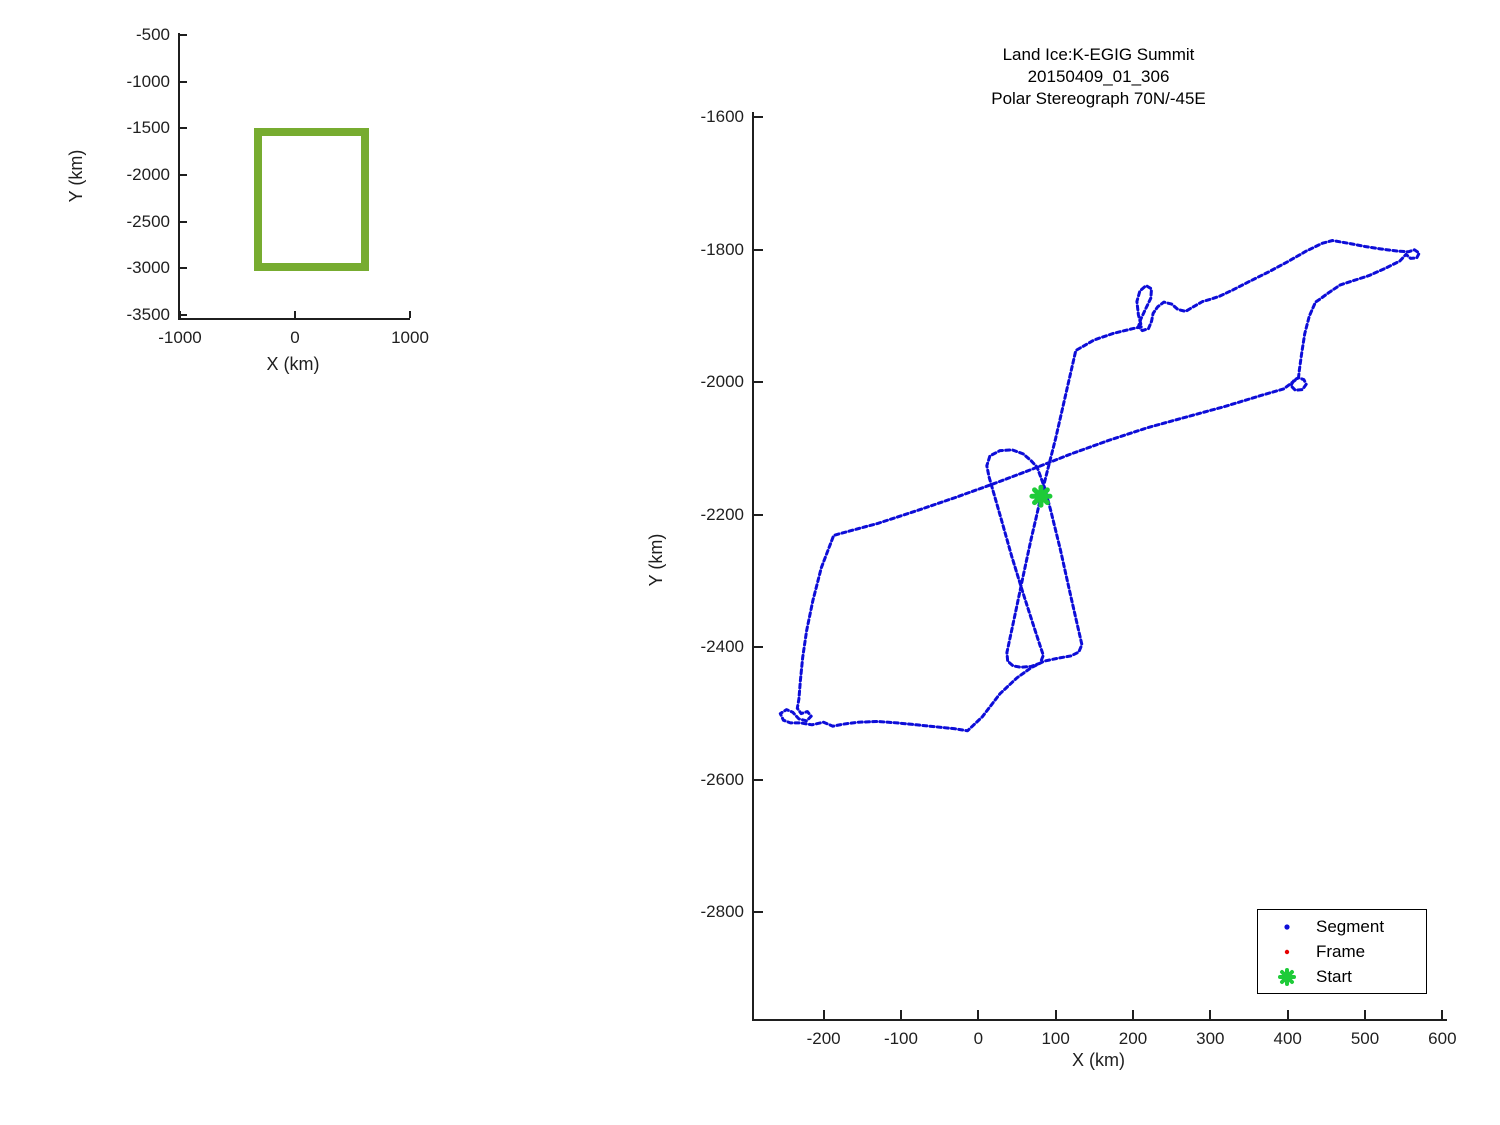  I want to click on plot-title-line-1: Land Ice:K-EGIG Summit, so click(1098, 54).